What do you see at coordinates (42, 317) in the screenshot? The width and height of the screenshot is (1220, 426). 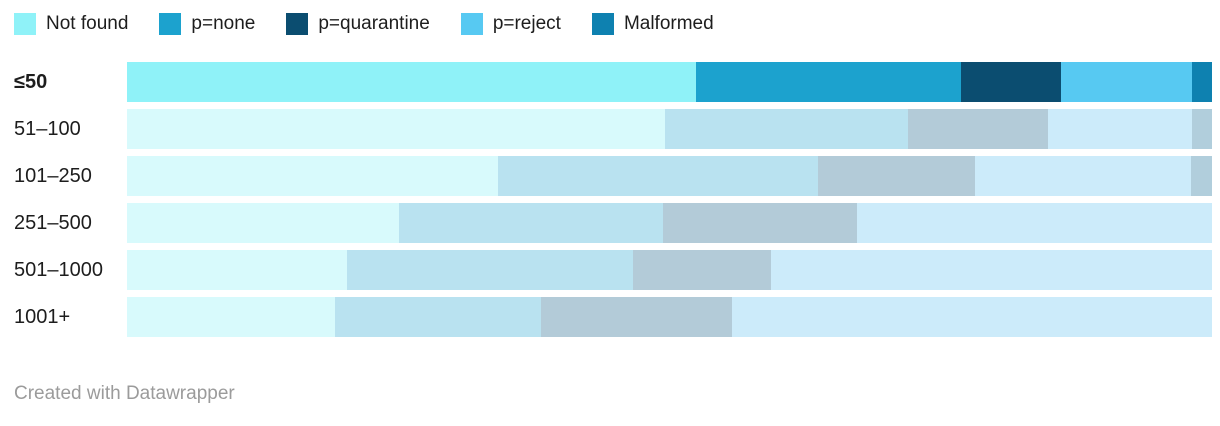 I see `row-label: 1001+` at bounding box center [42, 317].